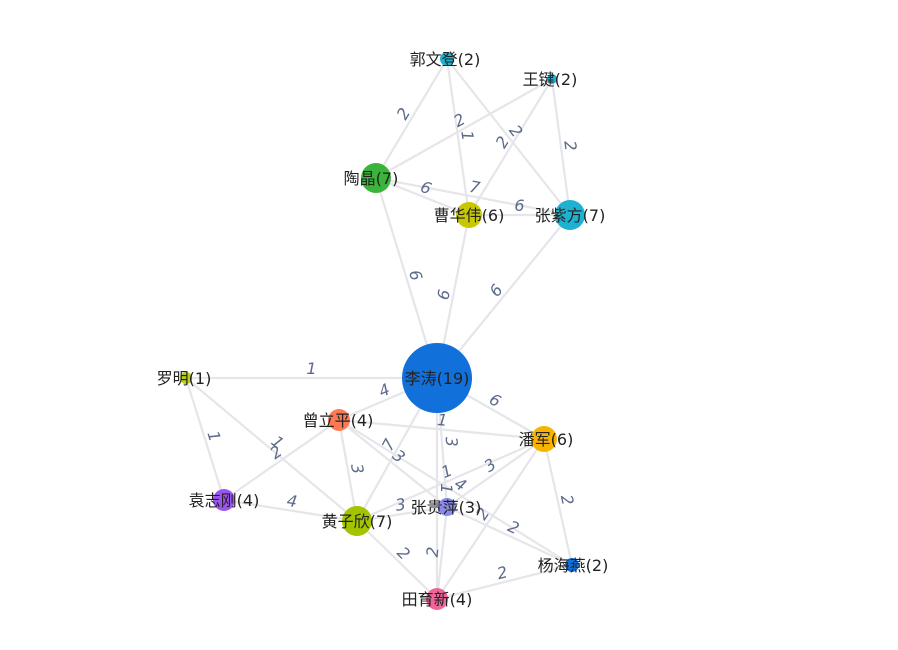 The image size is (898, 650). What do you see at coordinates (422, 196) in the screenshot?
I see `edge-tj-chw` at bounding box center [422, 196].